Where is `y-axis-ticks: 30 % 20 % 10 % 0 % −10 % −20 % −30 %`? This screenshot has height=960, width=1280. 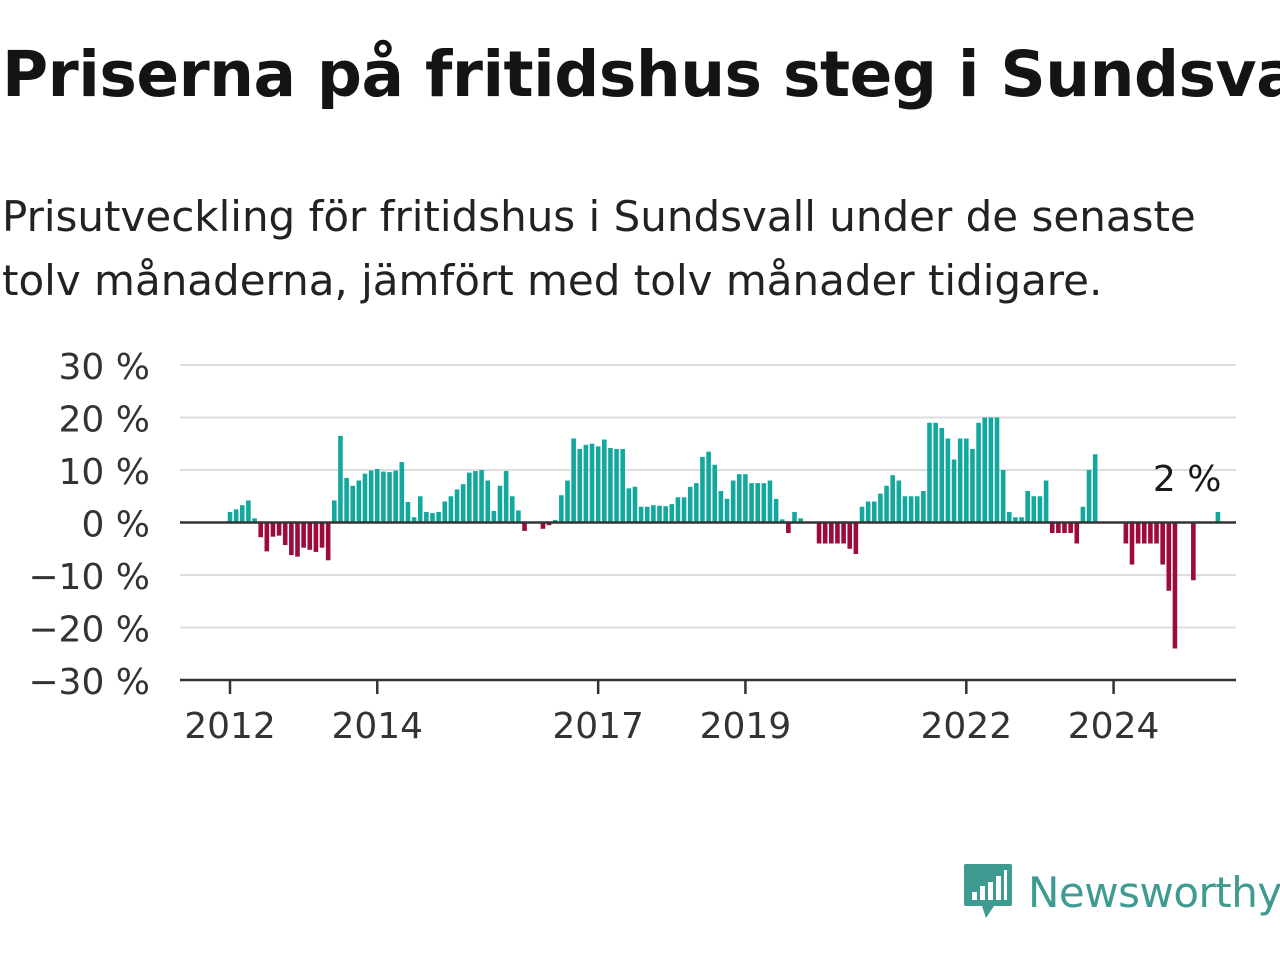
y-axis-ticks: 30 % 20 % 10 % 0 % −10 % −20 % −30 % is located at coordinates (89, 525).